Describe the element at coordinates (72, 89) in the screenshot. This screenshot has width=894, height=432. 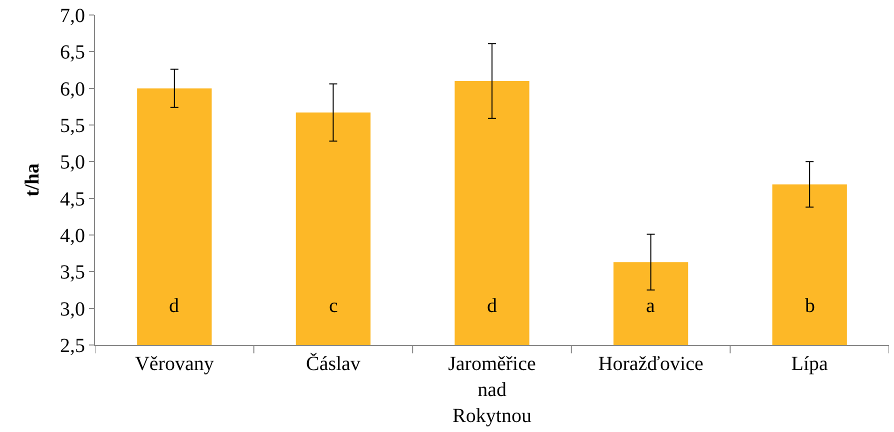
I see `y-tick-label: 6,0` at that location.